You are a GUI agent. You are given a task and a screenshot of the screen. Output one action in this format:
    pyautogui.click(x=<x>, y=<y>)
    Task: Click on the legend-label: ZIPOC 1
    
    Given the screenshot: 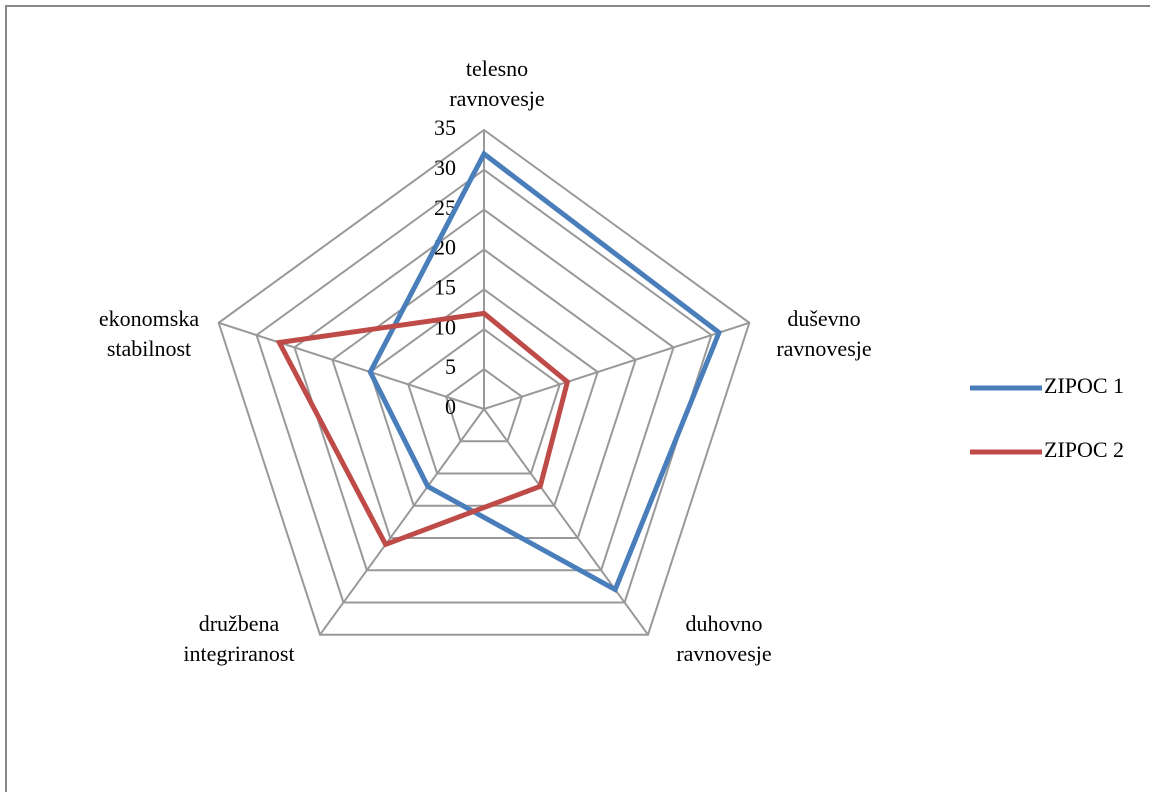 What is the action you would take?
    pyautogui.click(x=1084, y=385)
    